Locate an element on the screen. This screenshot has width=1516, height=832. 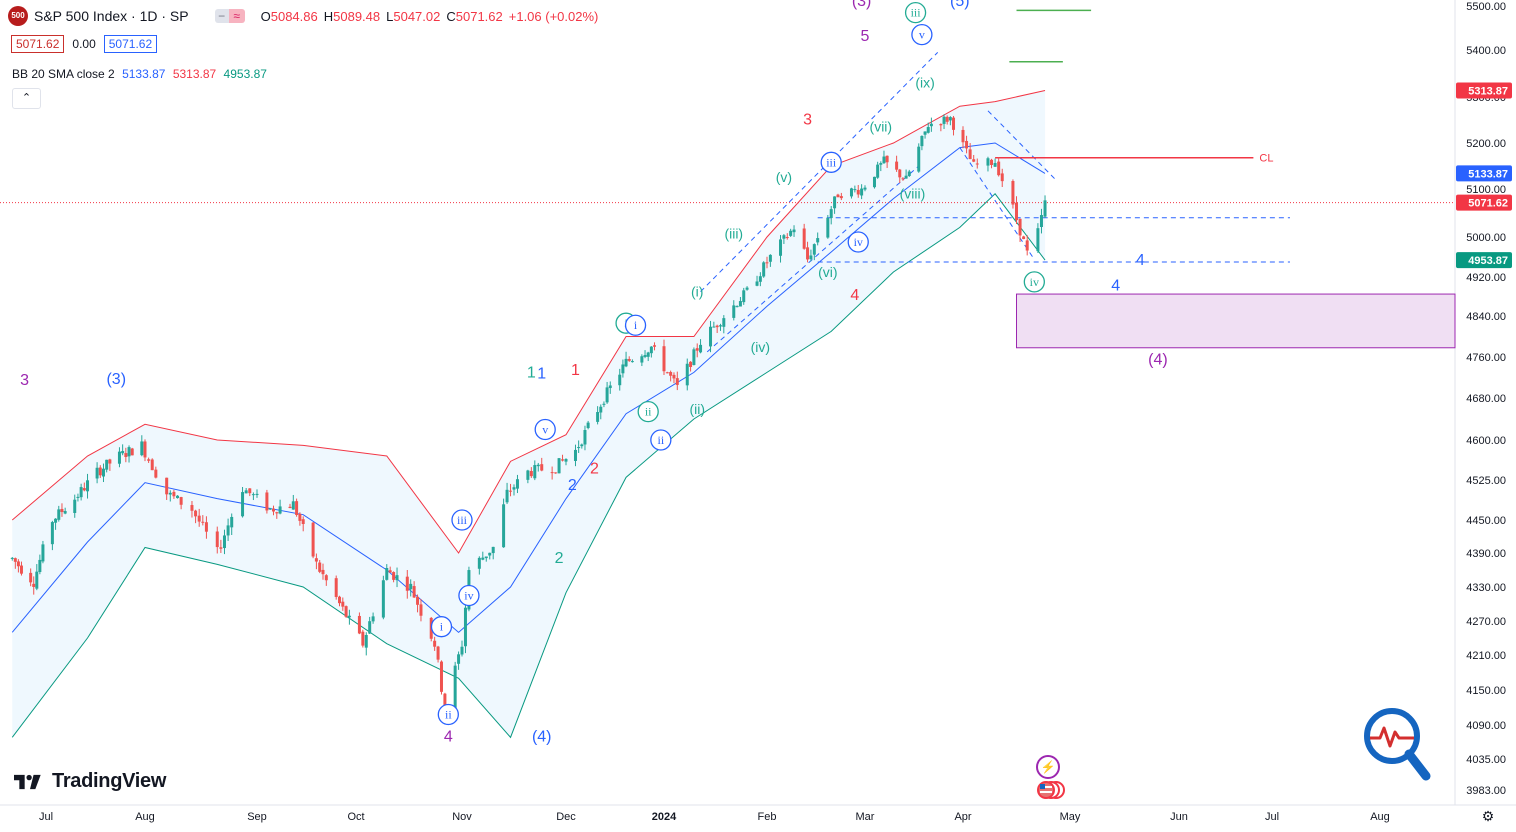
symbol-badge: 500 is located at coordinates (18, 16).